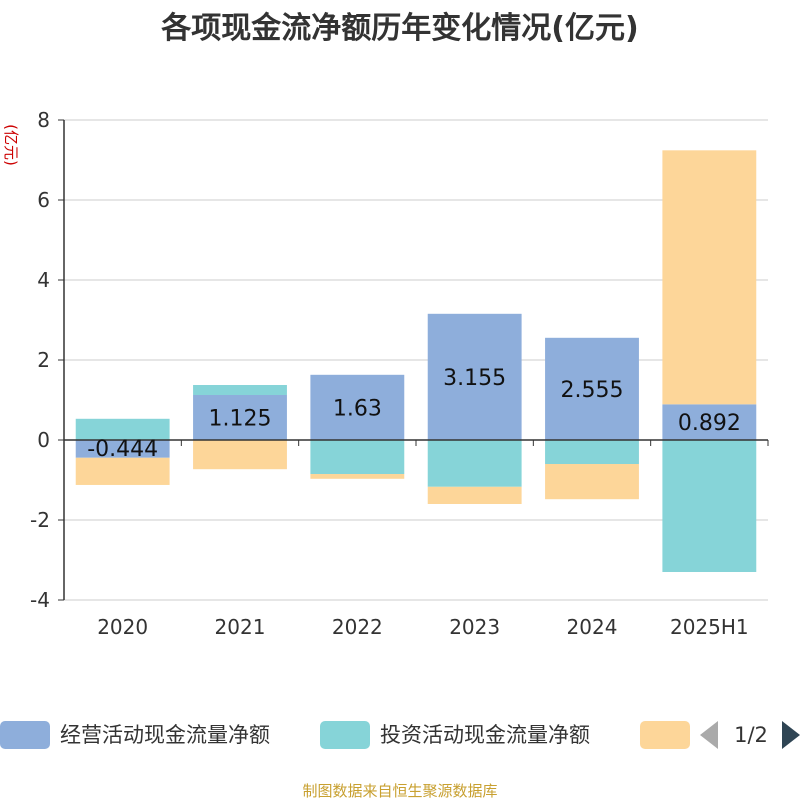  Describe the element at coordinates (709, 277) in the screenshot. I see `bar-series3-2025H1` at that location.